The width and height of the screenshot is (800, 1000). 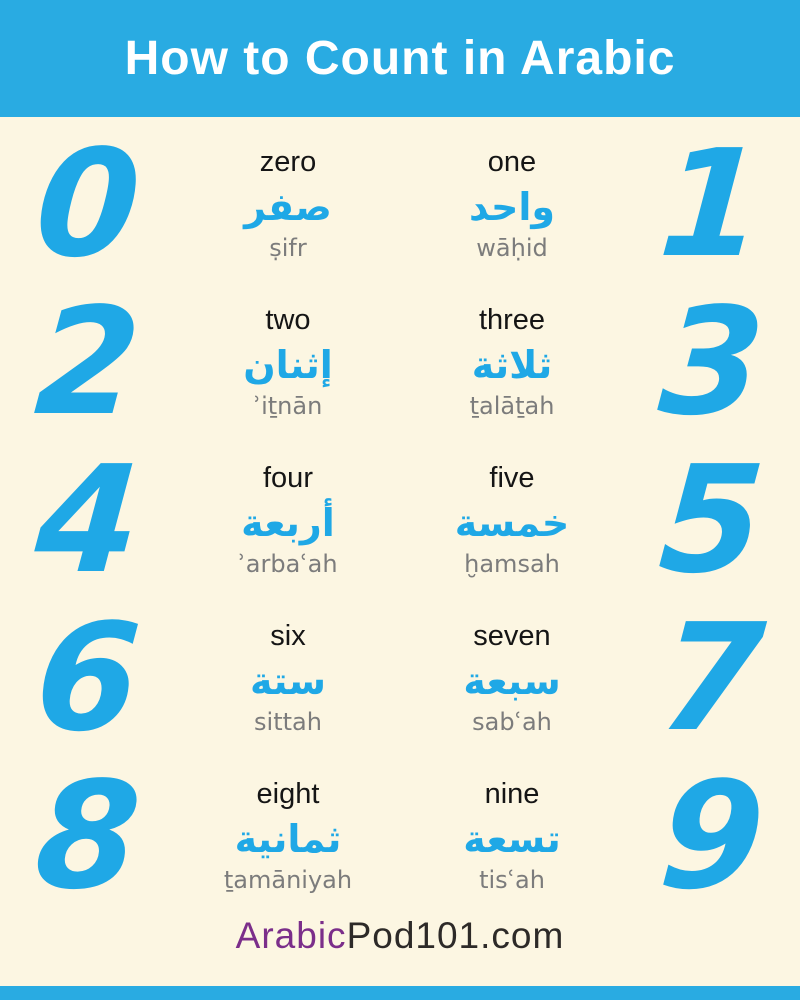 I want to click on number-entry-two: two إثنان ʾiṯnān, so click(x=288, y=362).